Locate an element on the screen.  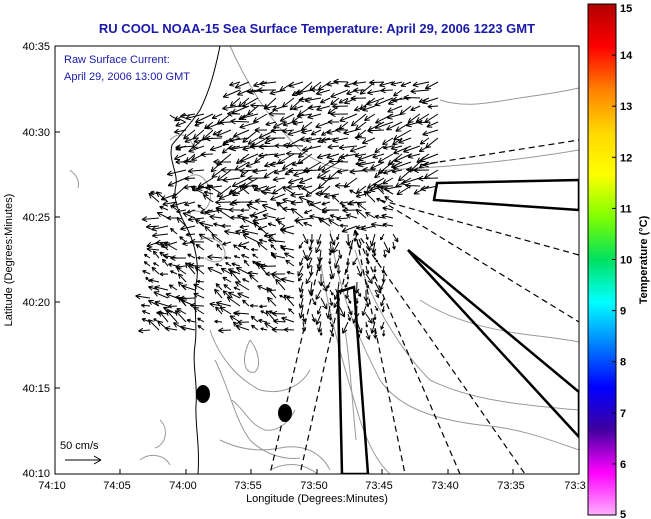
y-tick-label: 40:25 is located at coordinates (36, 218).